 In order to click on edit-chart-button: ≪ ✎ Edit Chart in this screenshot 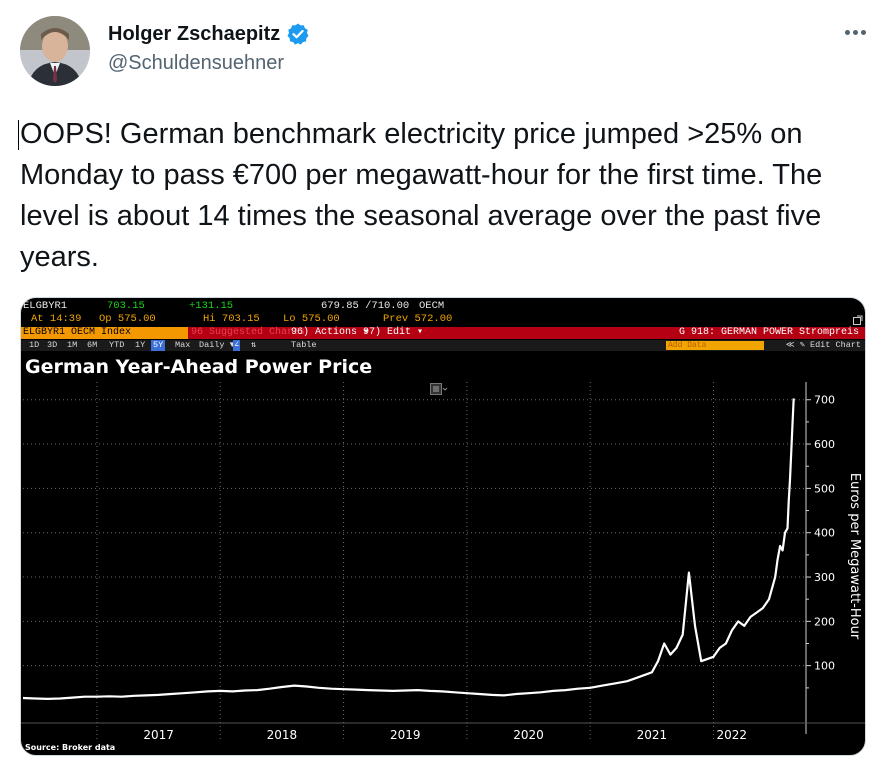, I will do `click(823, 345)`.